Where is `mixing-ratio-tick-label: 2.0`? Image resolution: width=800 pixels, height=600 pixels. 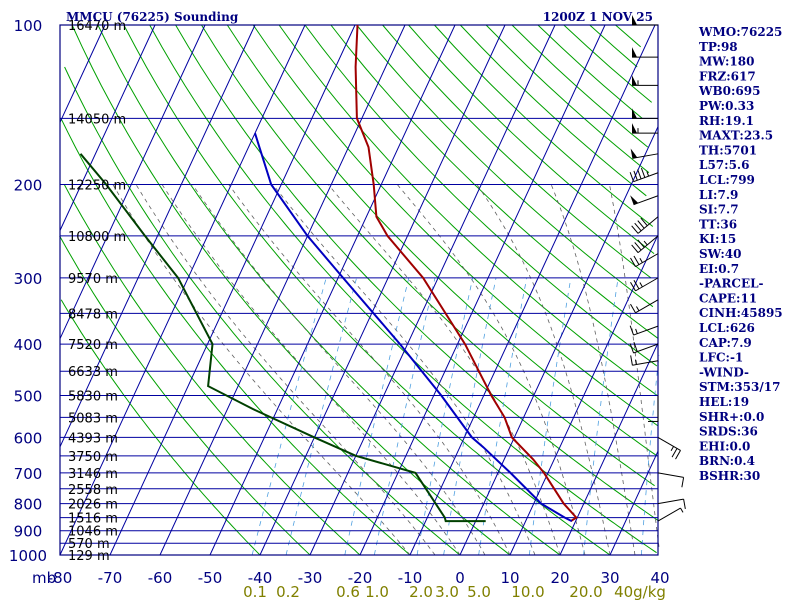 mixing-ratio-tick-label: 2.0 is located at coordinates (421, 591).